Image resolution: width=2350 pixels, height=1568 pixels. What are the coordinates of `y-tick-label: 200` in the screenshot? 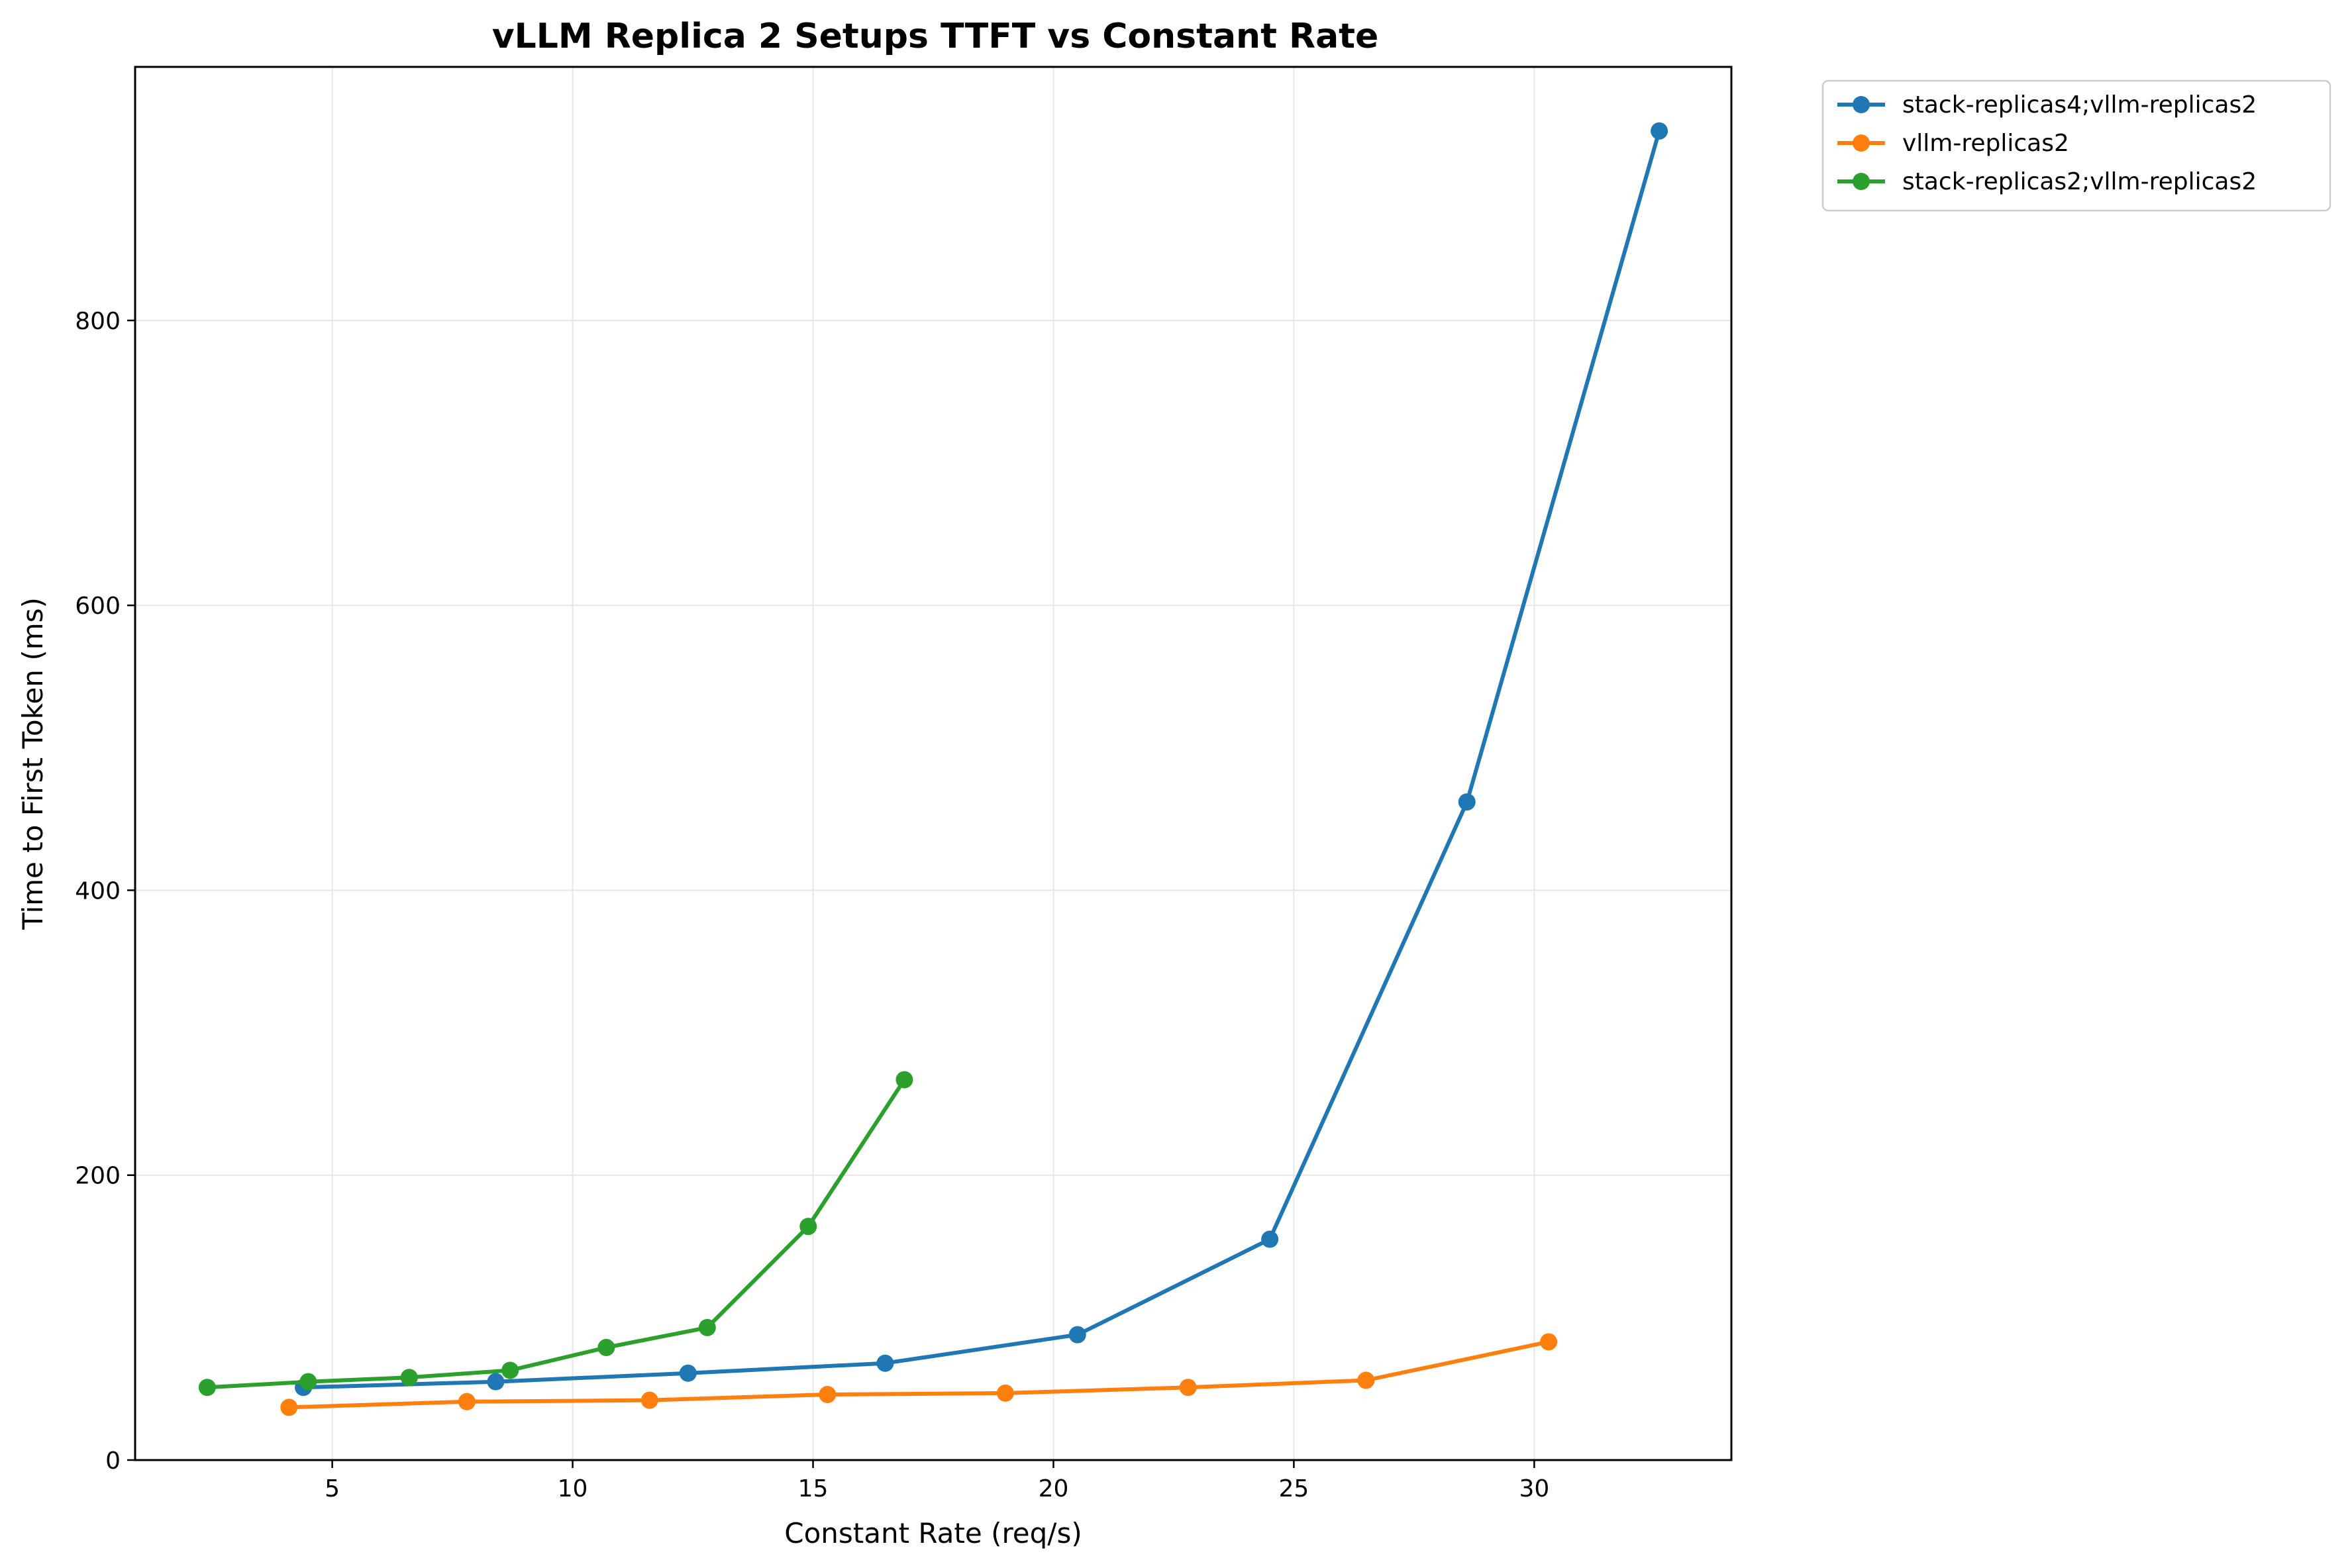 It's located at (98, 1176).